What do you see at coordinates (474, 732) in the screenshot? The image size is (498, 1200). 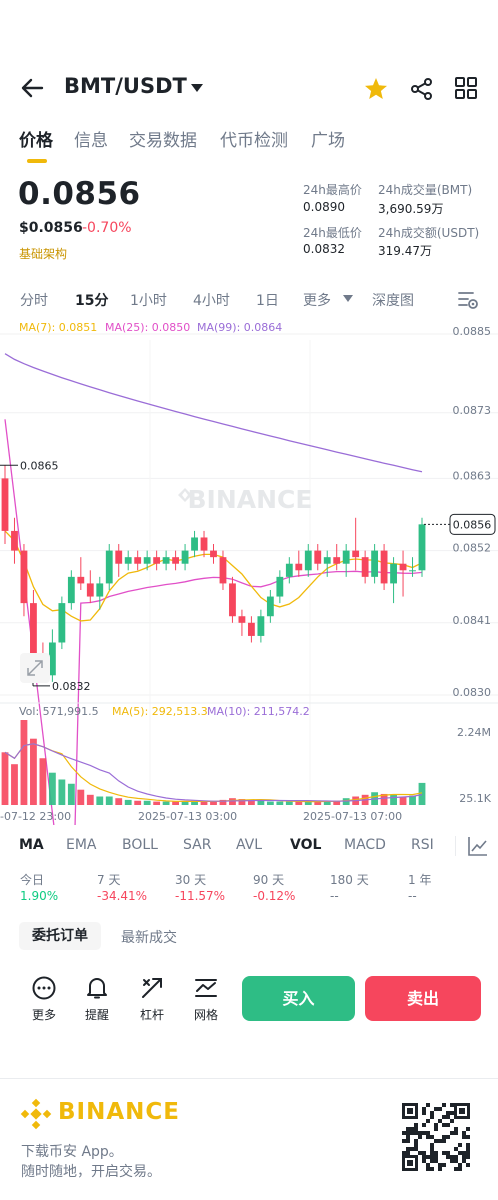 I see `vol-axis-max: 2.24M` at bounding box center [474, 732].